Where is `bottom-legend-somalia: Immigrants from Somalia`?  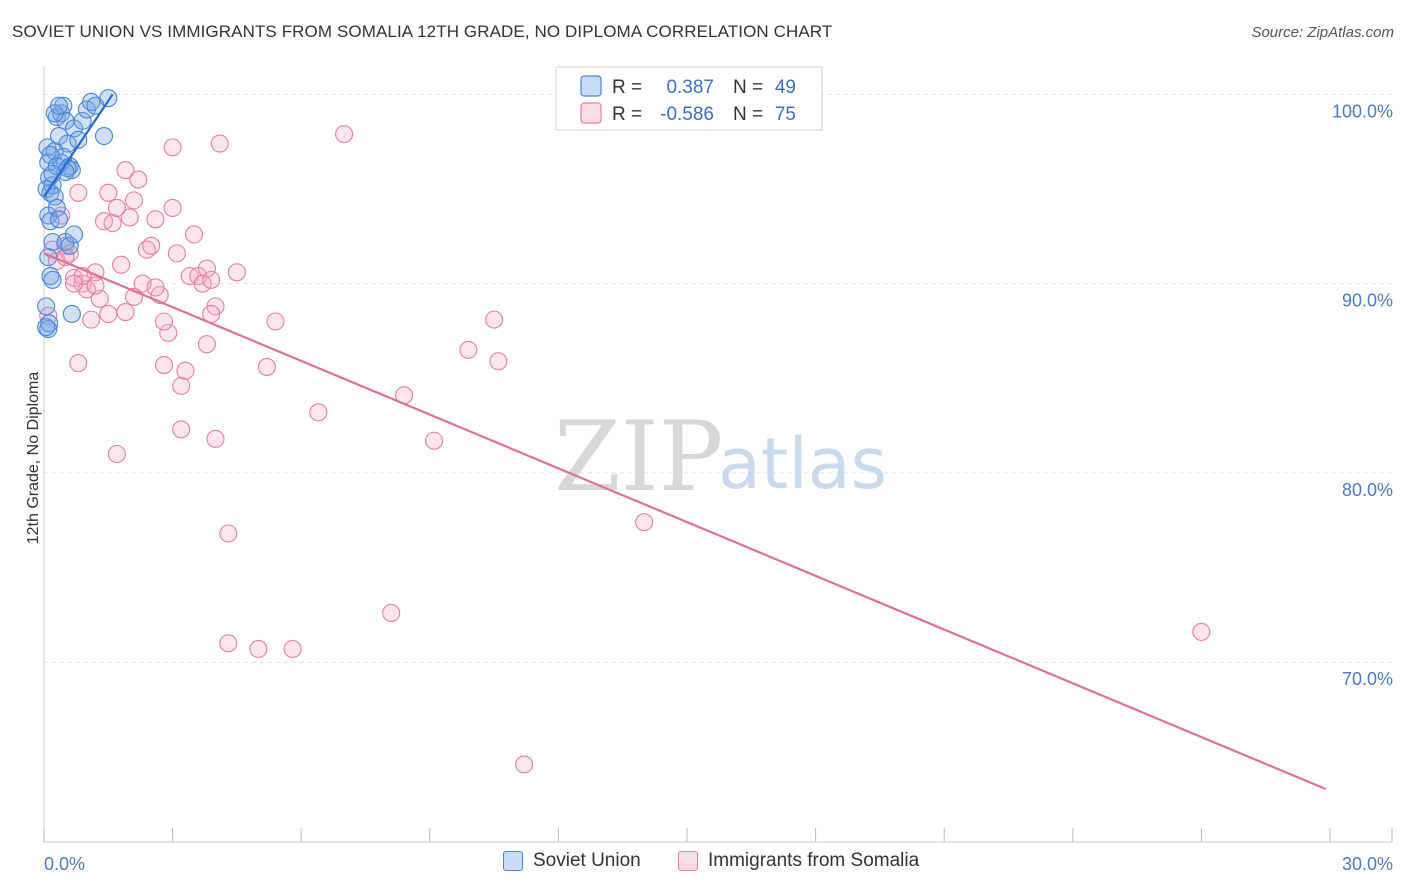
bottom-legend-somalia: Immigrants from Somalia is located at coordinates (798, 861).